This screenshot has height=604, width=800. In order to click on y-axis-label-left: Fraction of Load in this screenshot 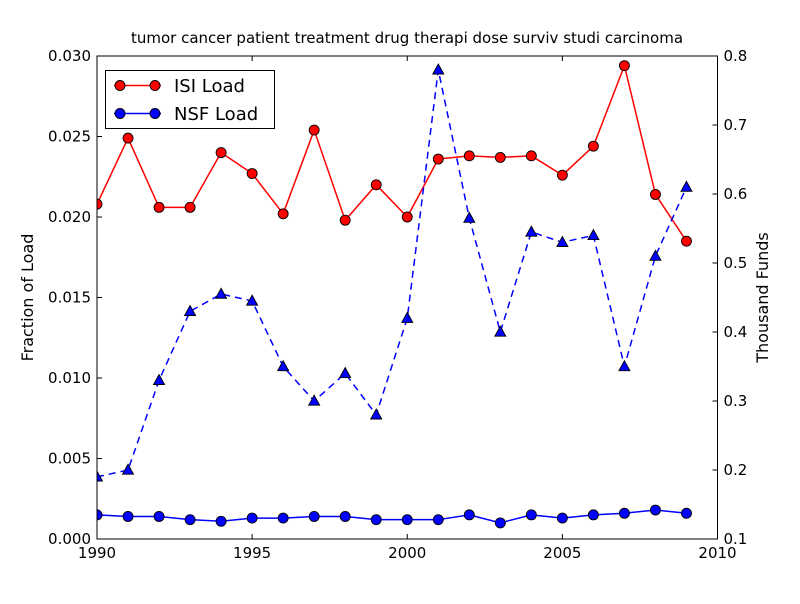, I will do `click(27, 298)`.